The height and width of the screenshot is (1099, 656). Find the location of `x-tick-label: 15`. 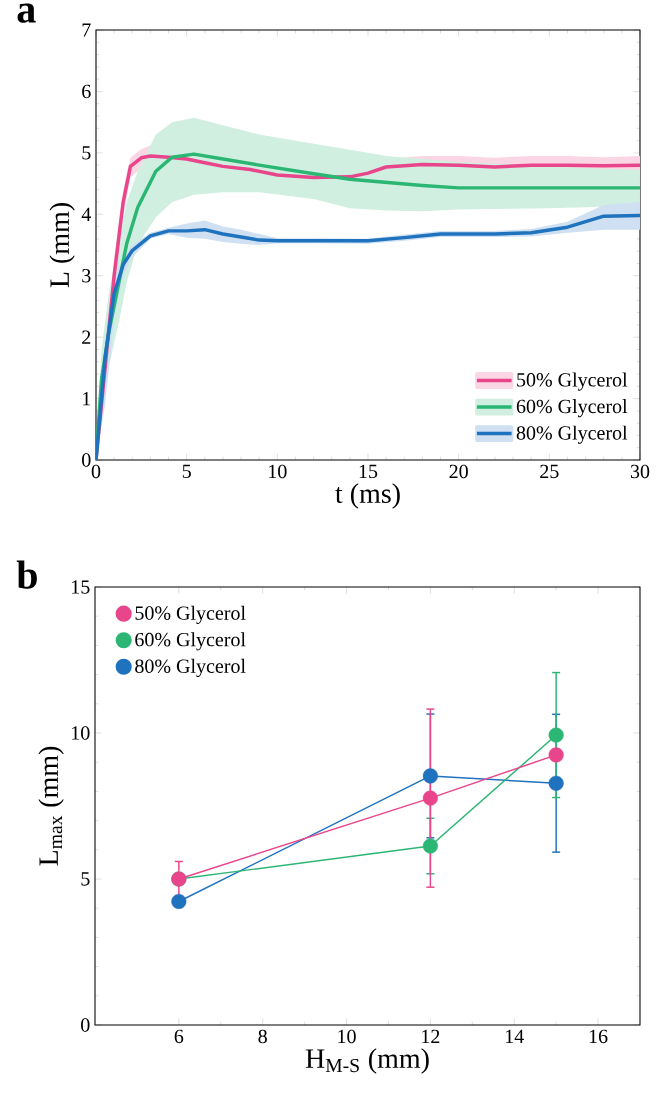

x-tick-label: 15 is located at coordinates (368, 471).